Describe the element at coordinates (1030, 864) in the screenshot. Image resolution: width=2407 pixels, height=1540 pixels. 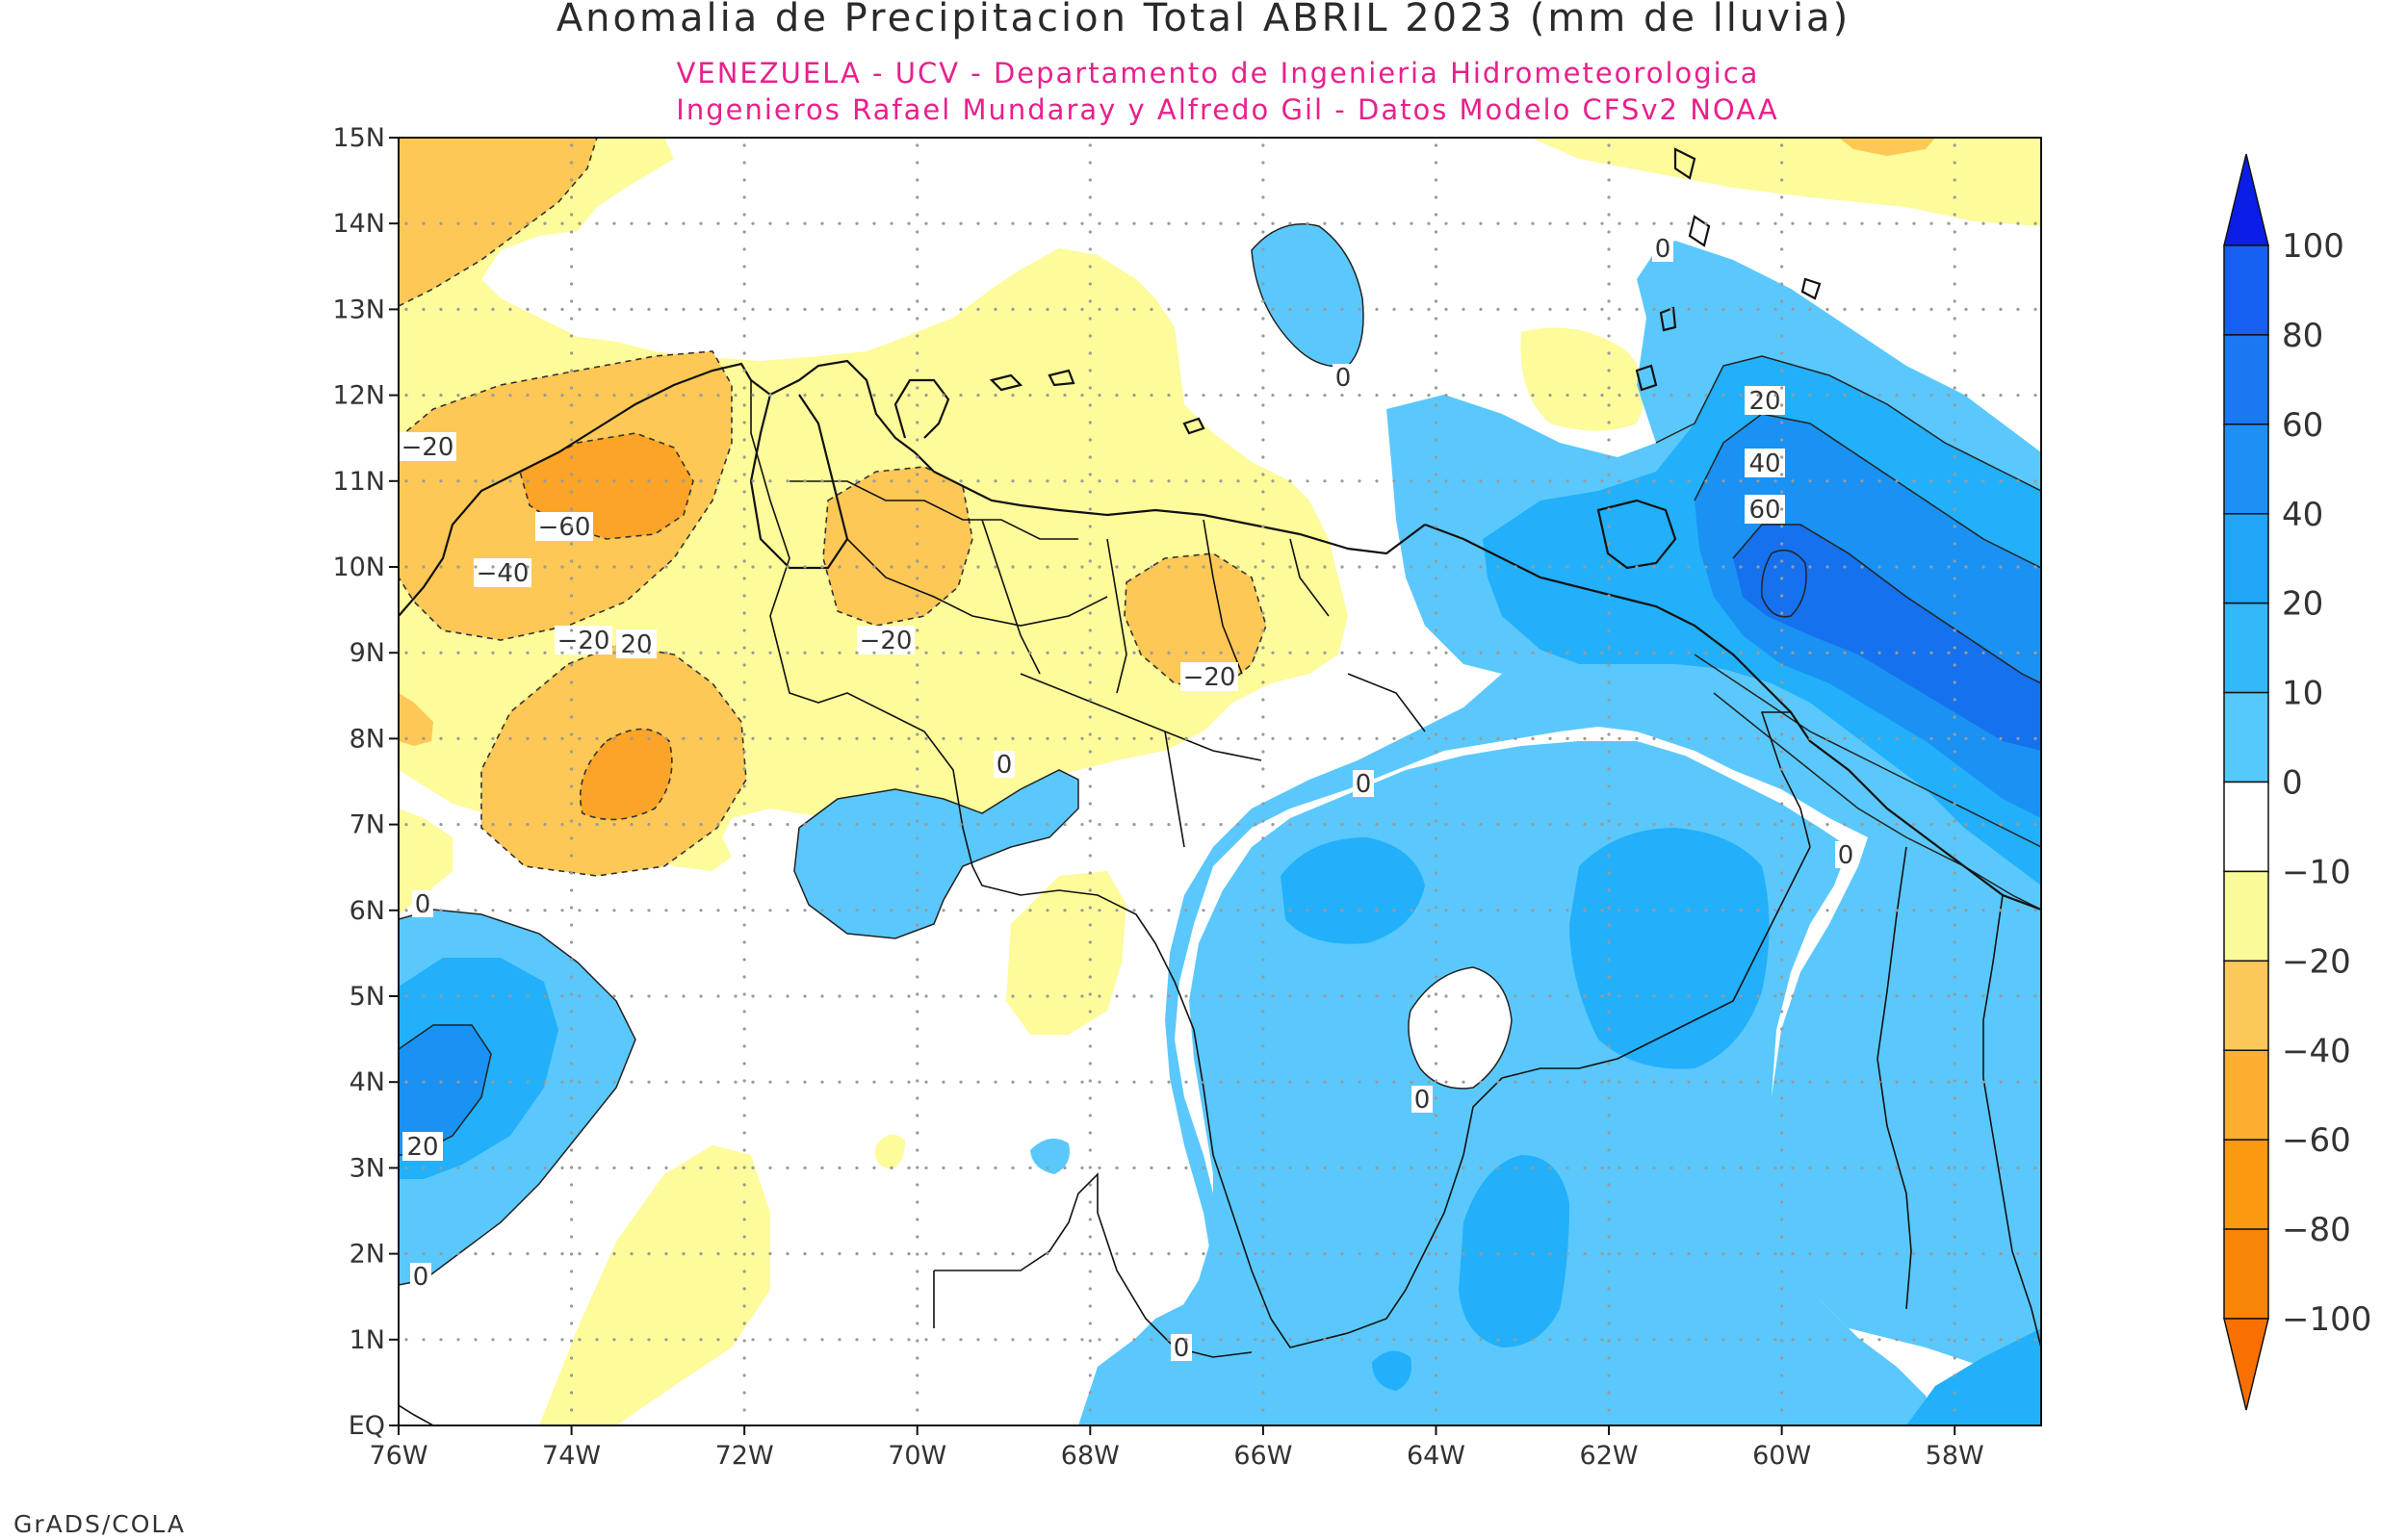
I see `border-colombia-venezuela` at that location.